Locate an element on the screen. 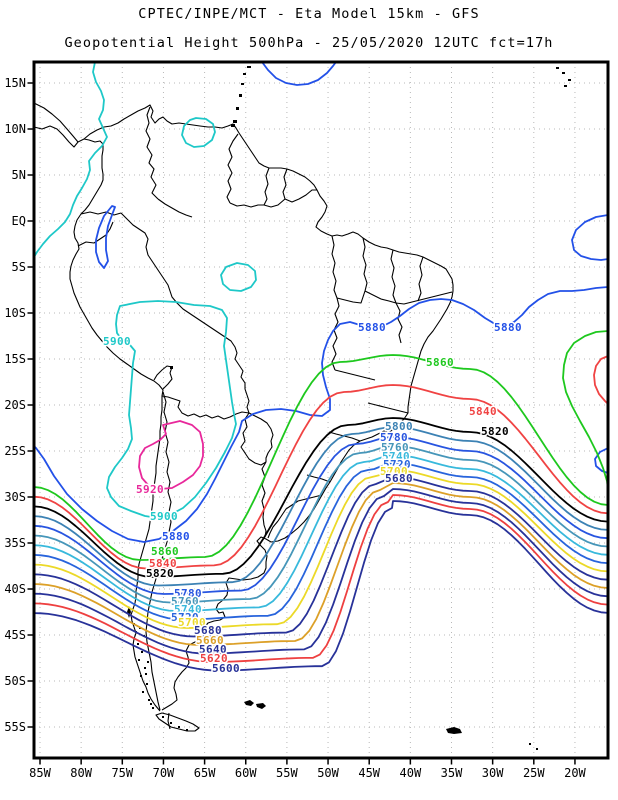 This screenshot has width=618, height=800. contour-label-5800: 5800 is located at coordinates (399, 426).